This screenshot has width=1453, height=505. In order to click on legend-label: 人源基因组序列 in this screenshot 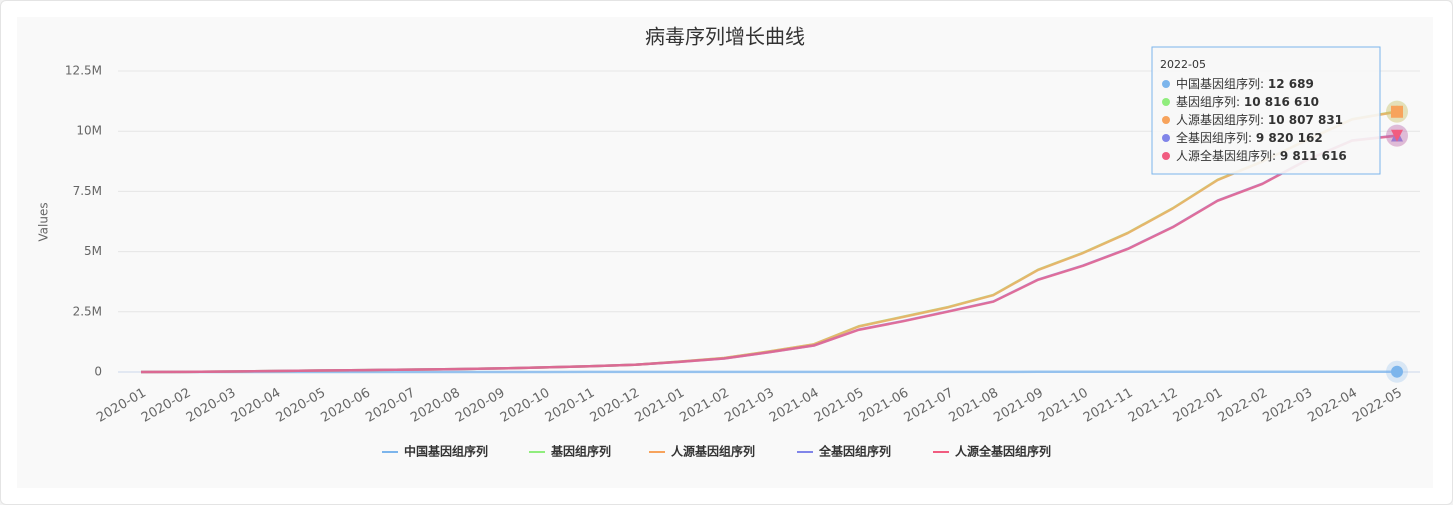, I will do `click(713, 451)`.